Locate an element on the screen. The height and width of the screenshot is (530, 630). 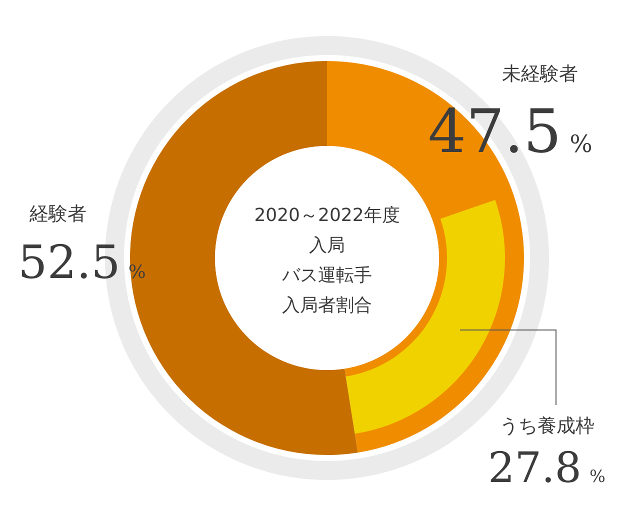
text: 入局 is located at coordinates (327, 245).